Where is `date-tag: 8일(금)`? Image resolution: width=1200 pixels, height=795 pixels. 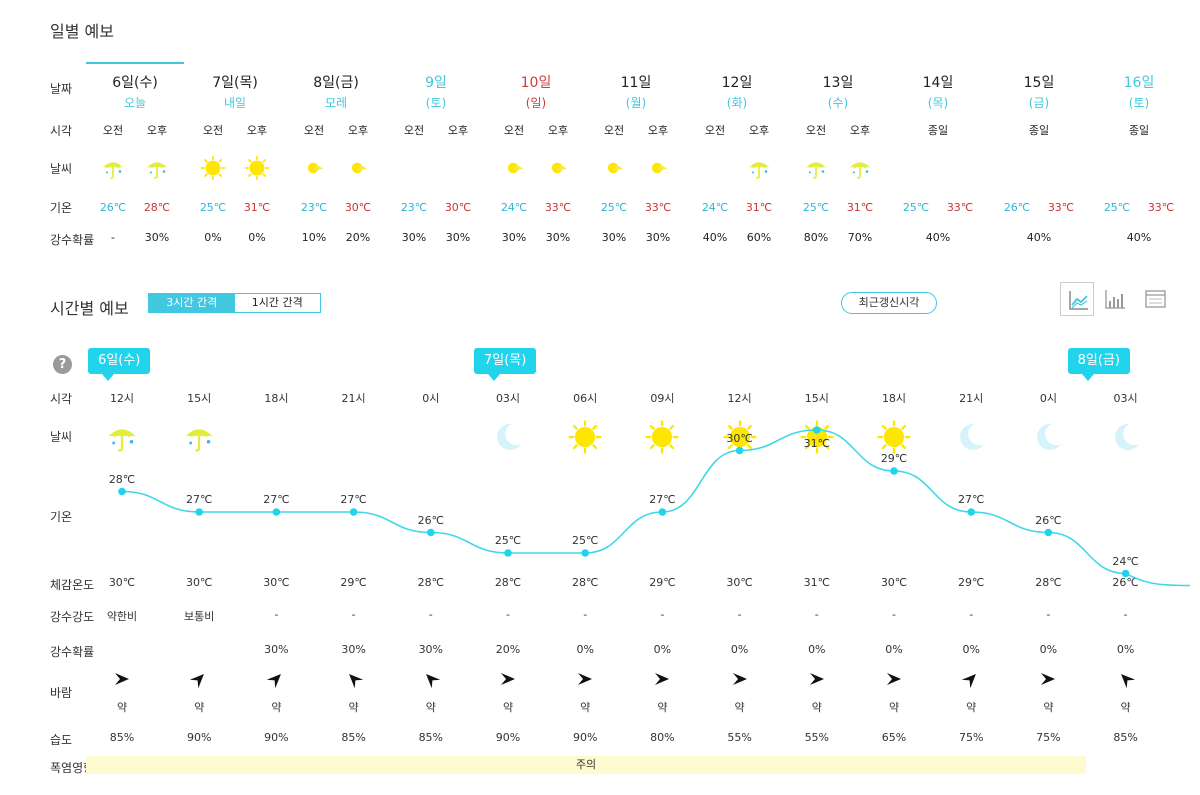
date-tag: 8일(금) is located at coordinates (1098, 364).